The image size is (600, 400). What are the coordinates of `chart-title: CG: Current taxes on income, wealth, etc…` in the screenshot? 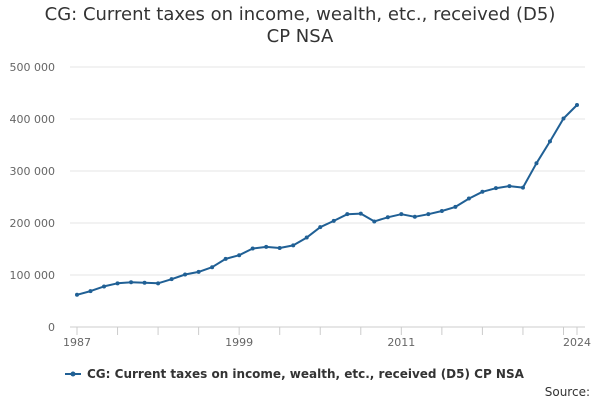 It's located at (300, 26).